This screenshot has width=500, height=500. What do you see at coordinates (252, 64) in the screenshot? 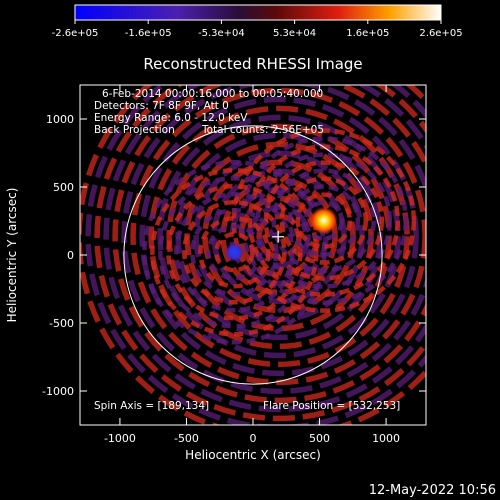
I see `chart-title: Reconstructed RHESSI Image` at bounding box center [252, 64].